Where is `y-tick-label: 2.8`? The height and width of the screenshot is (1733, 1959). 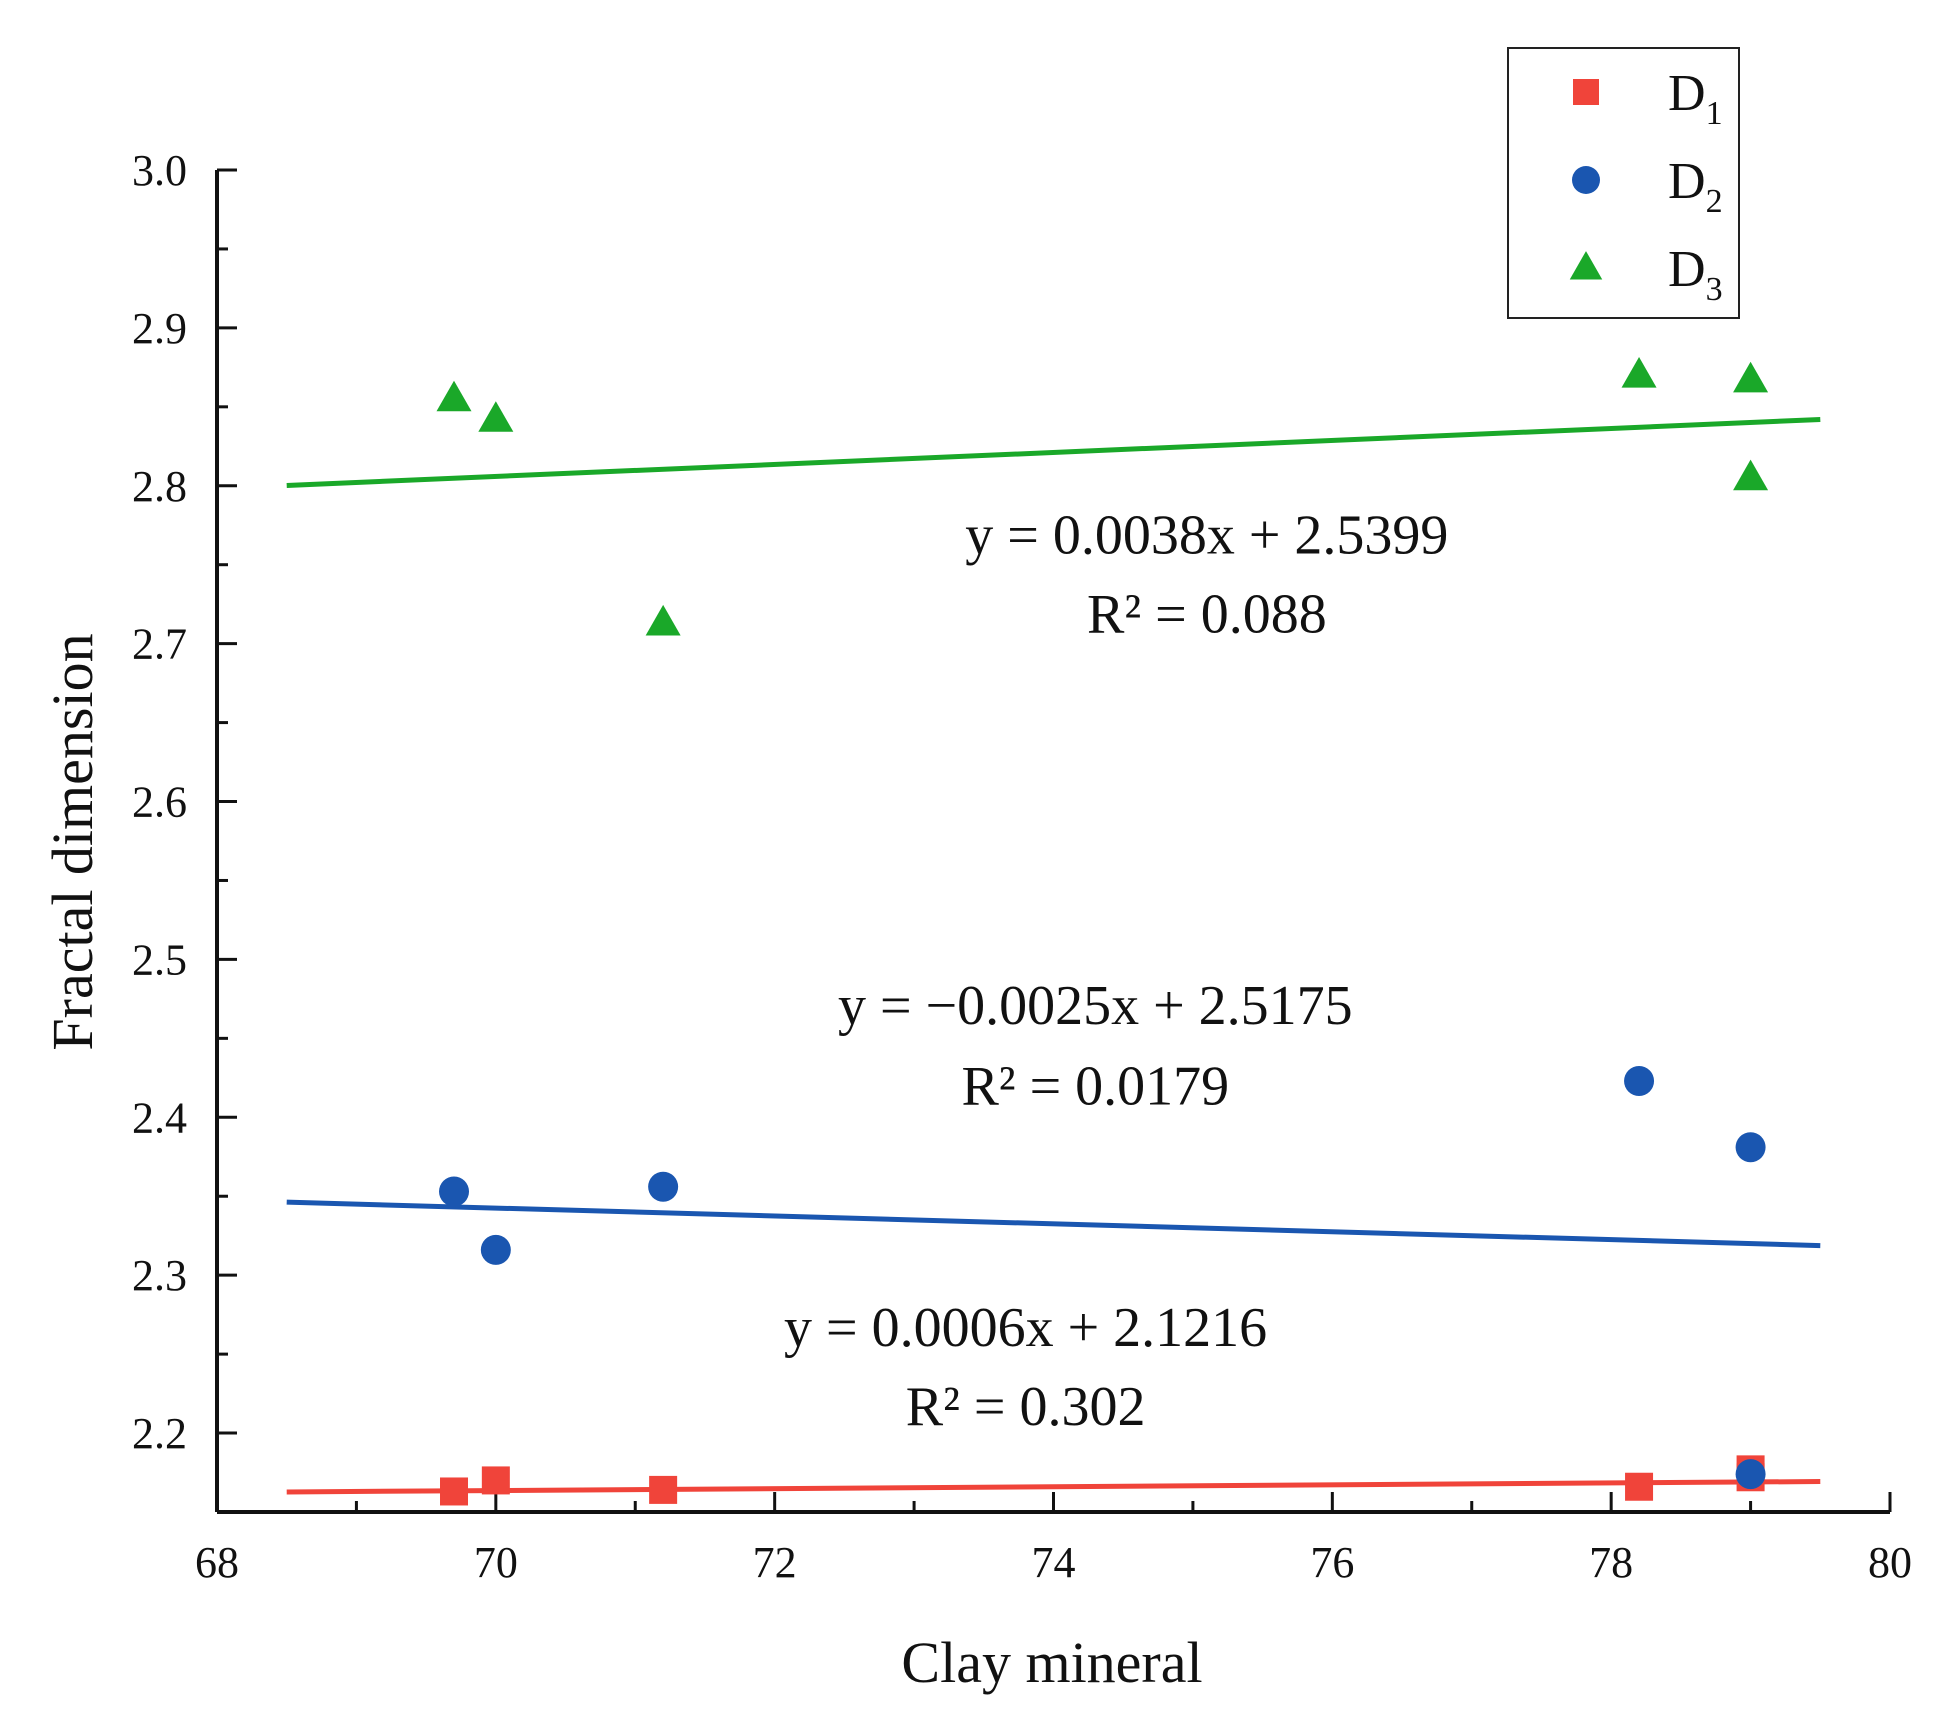 y-tick-label: 2.8 is located at coordinates (159, 486).